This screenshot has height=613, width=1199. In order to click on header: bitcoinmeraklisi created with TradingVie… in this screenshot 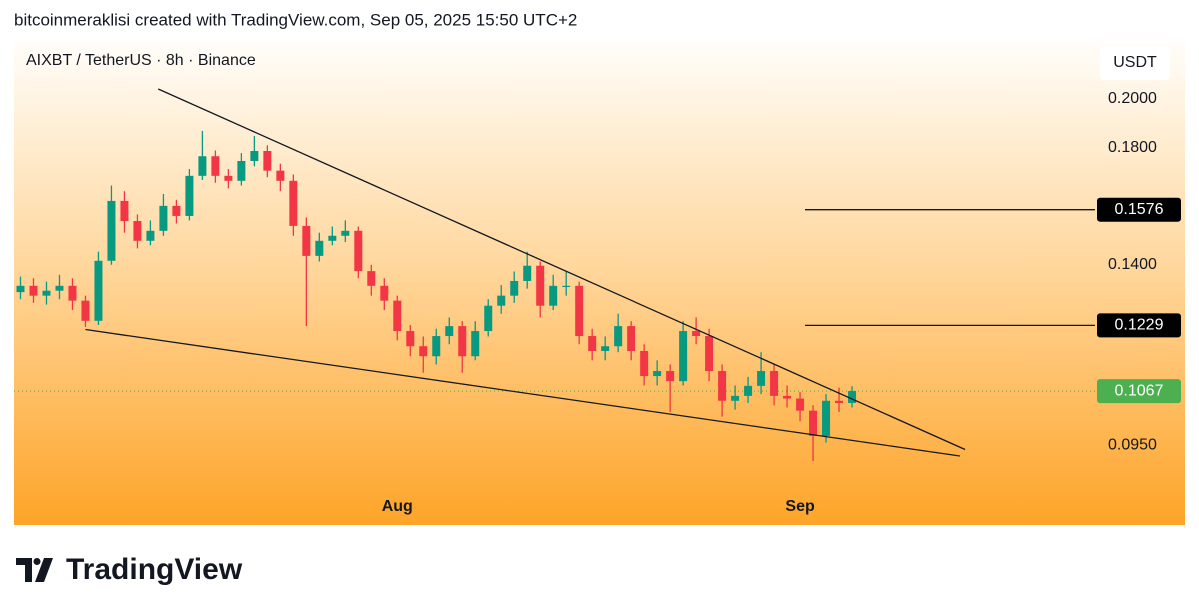, I will do `click(295, 19)`.